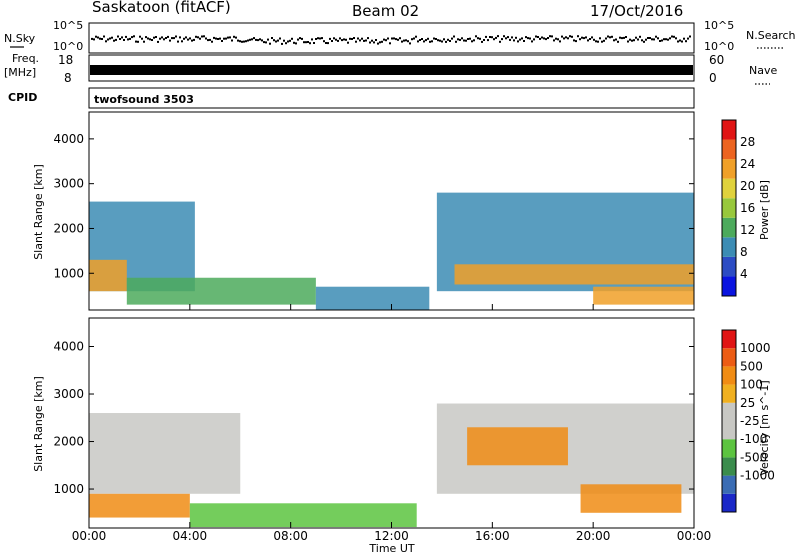 This screenshot has height=554, width=800. I want to click on velocity-colorbar: 1000 500 100 25 -25 -100 -500 -1000, so click(748, 421).